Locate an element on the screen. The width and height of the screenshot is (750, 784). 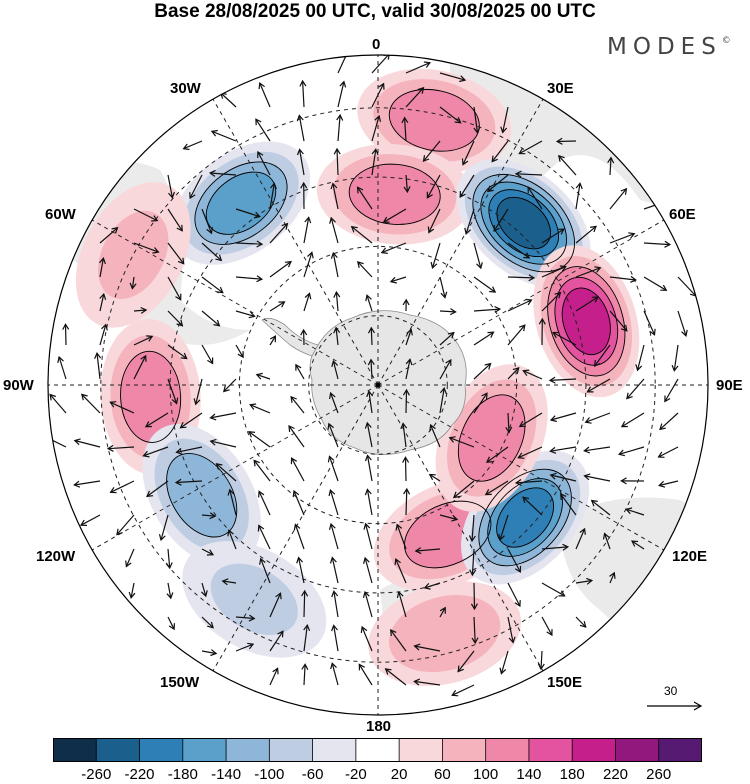
colorbar is located at coordinates (377, 750).